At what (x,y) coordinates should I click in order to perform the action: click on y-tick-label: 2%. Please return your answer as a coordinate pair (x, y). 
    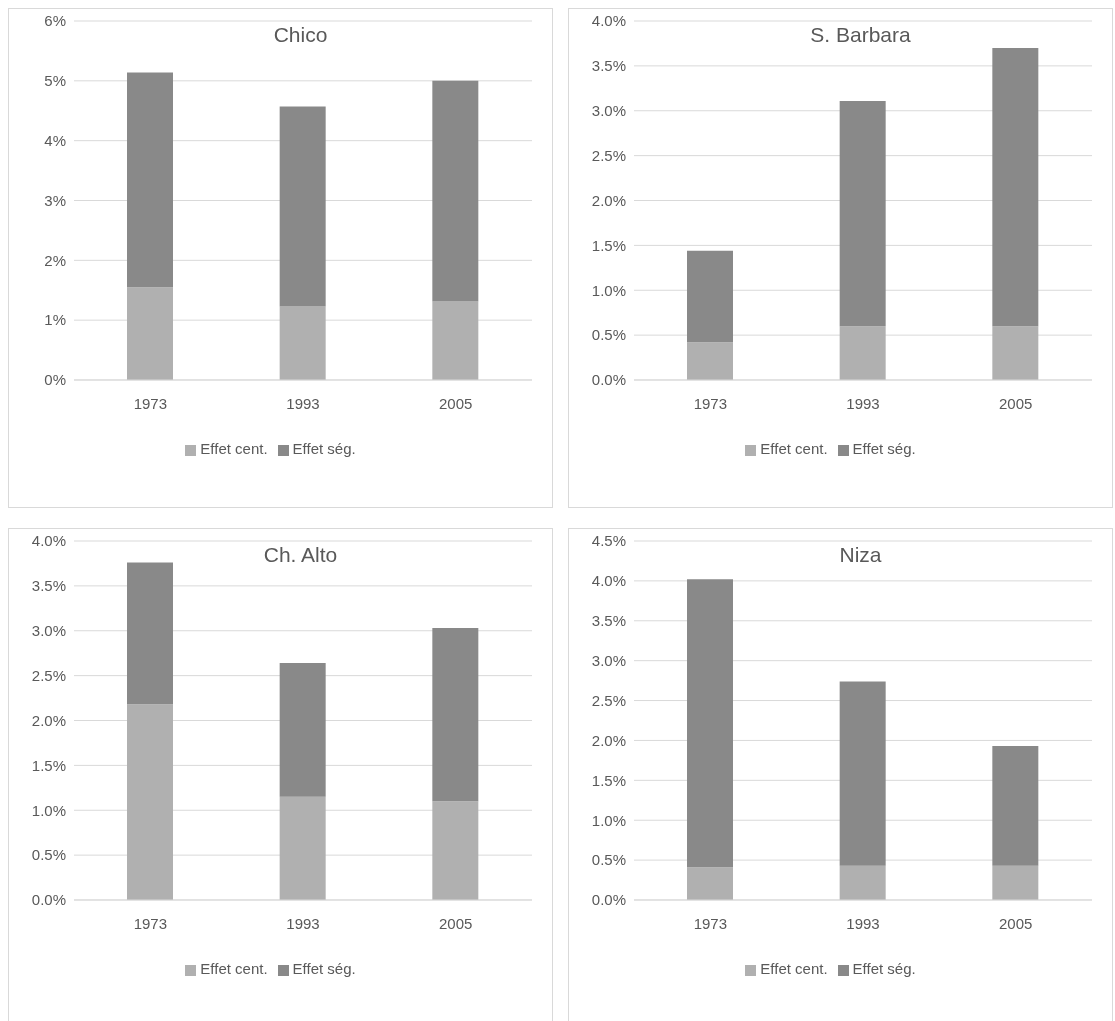
    Looking at the image, I should click on (55, 260).